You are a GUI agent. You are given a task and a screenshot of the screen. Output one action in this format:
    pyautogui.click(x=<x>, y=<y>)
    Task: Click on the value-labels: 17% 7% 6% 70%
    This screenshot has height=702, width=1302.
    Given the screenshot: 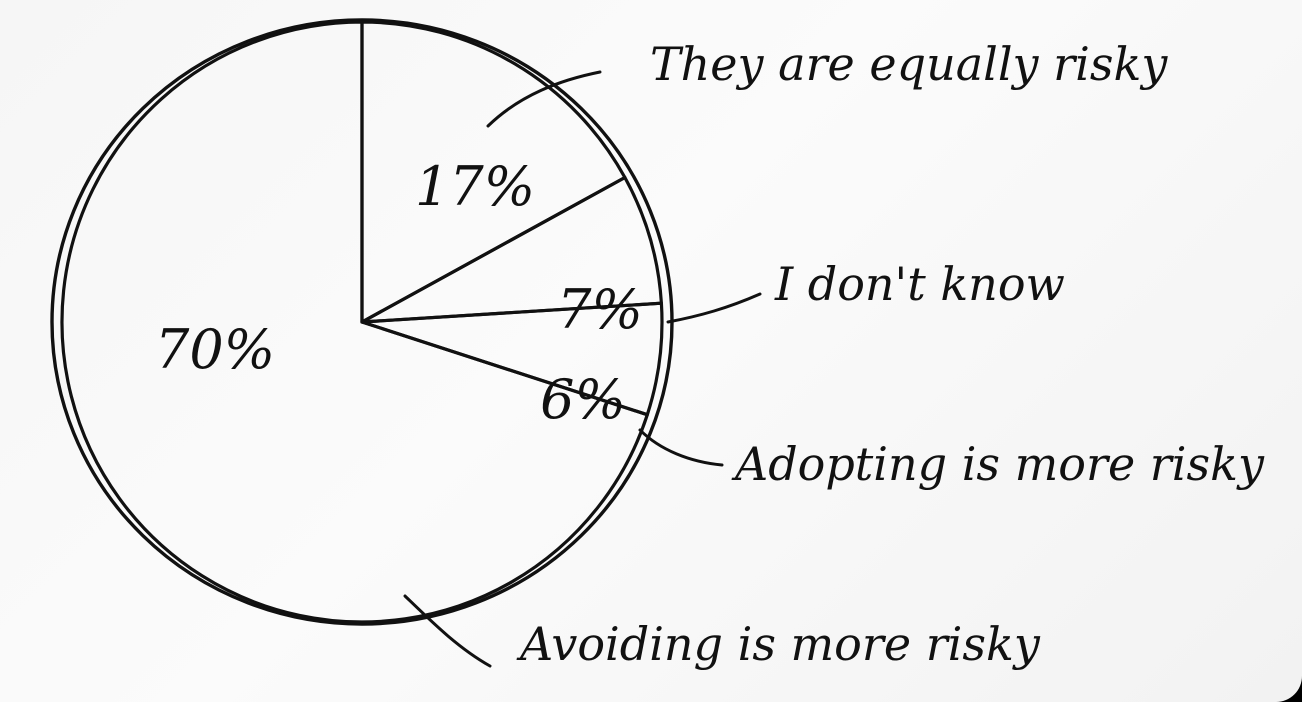 What is the action you would take?
    pyautogui.click(x=399, y=293)
    